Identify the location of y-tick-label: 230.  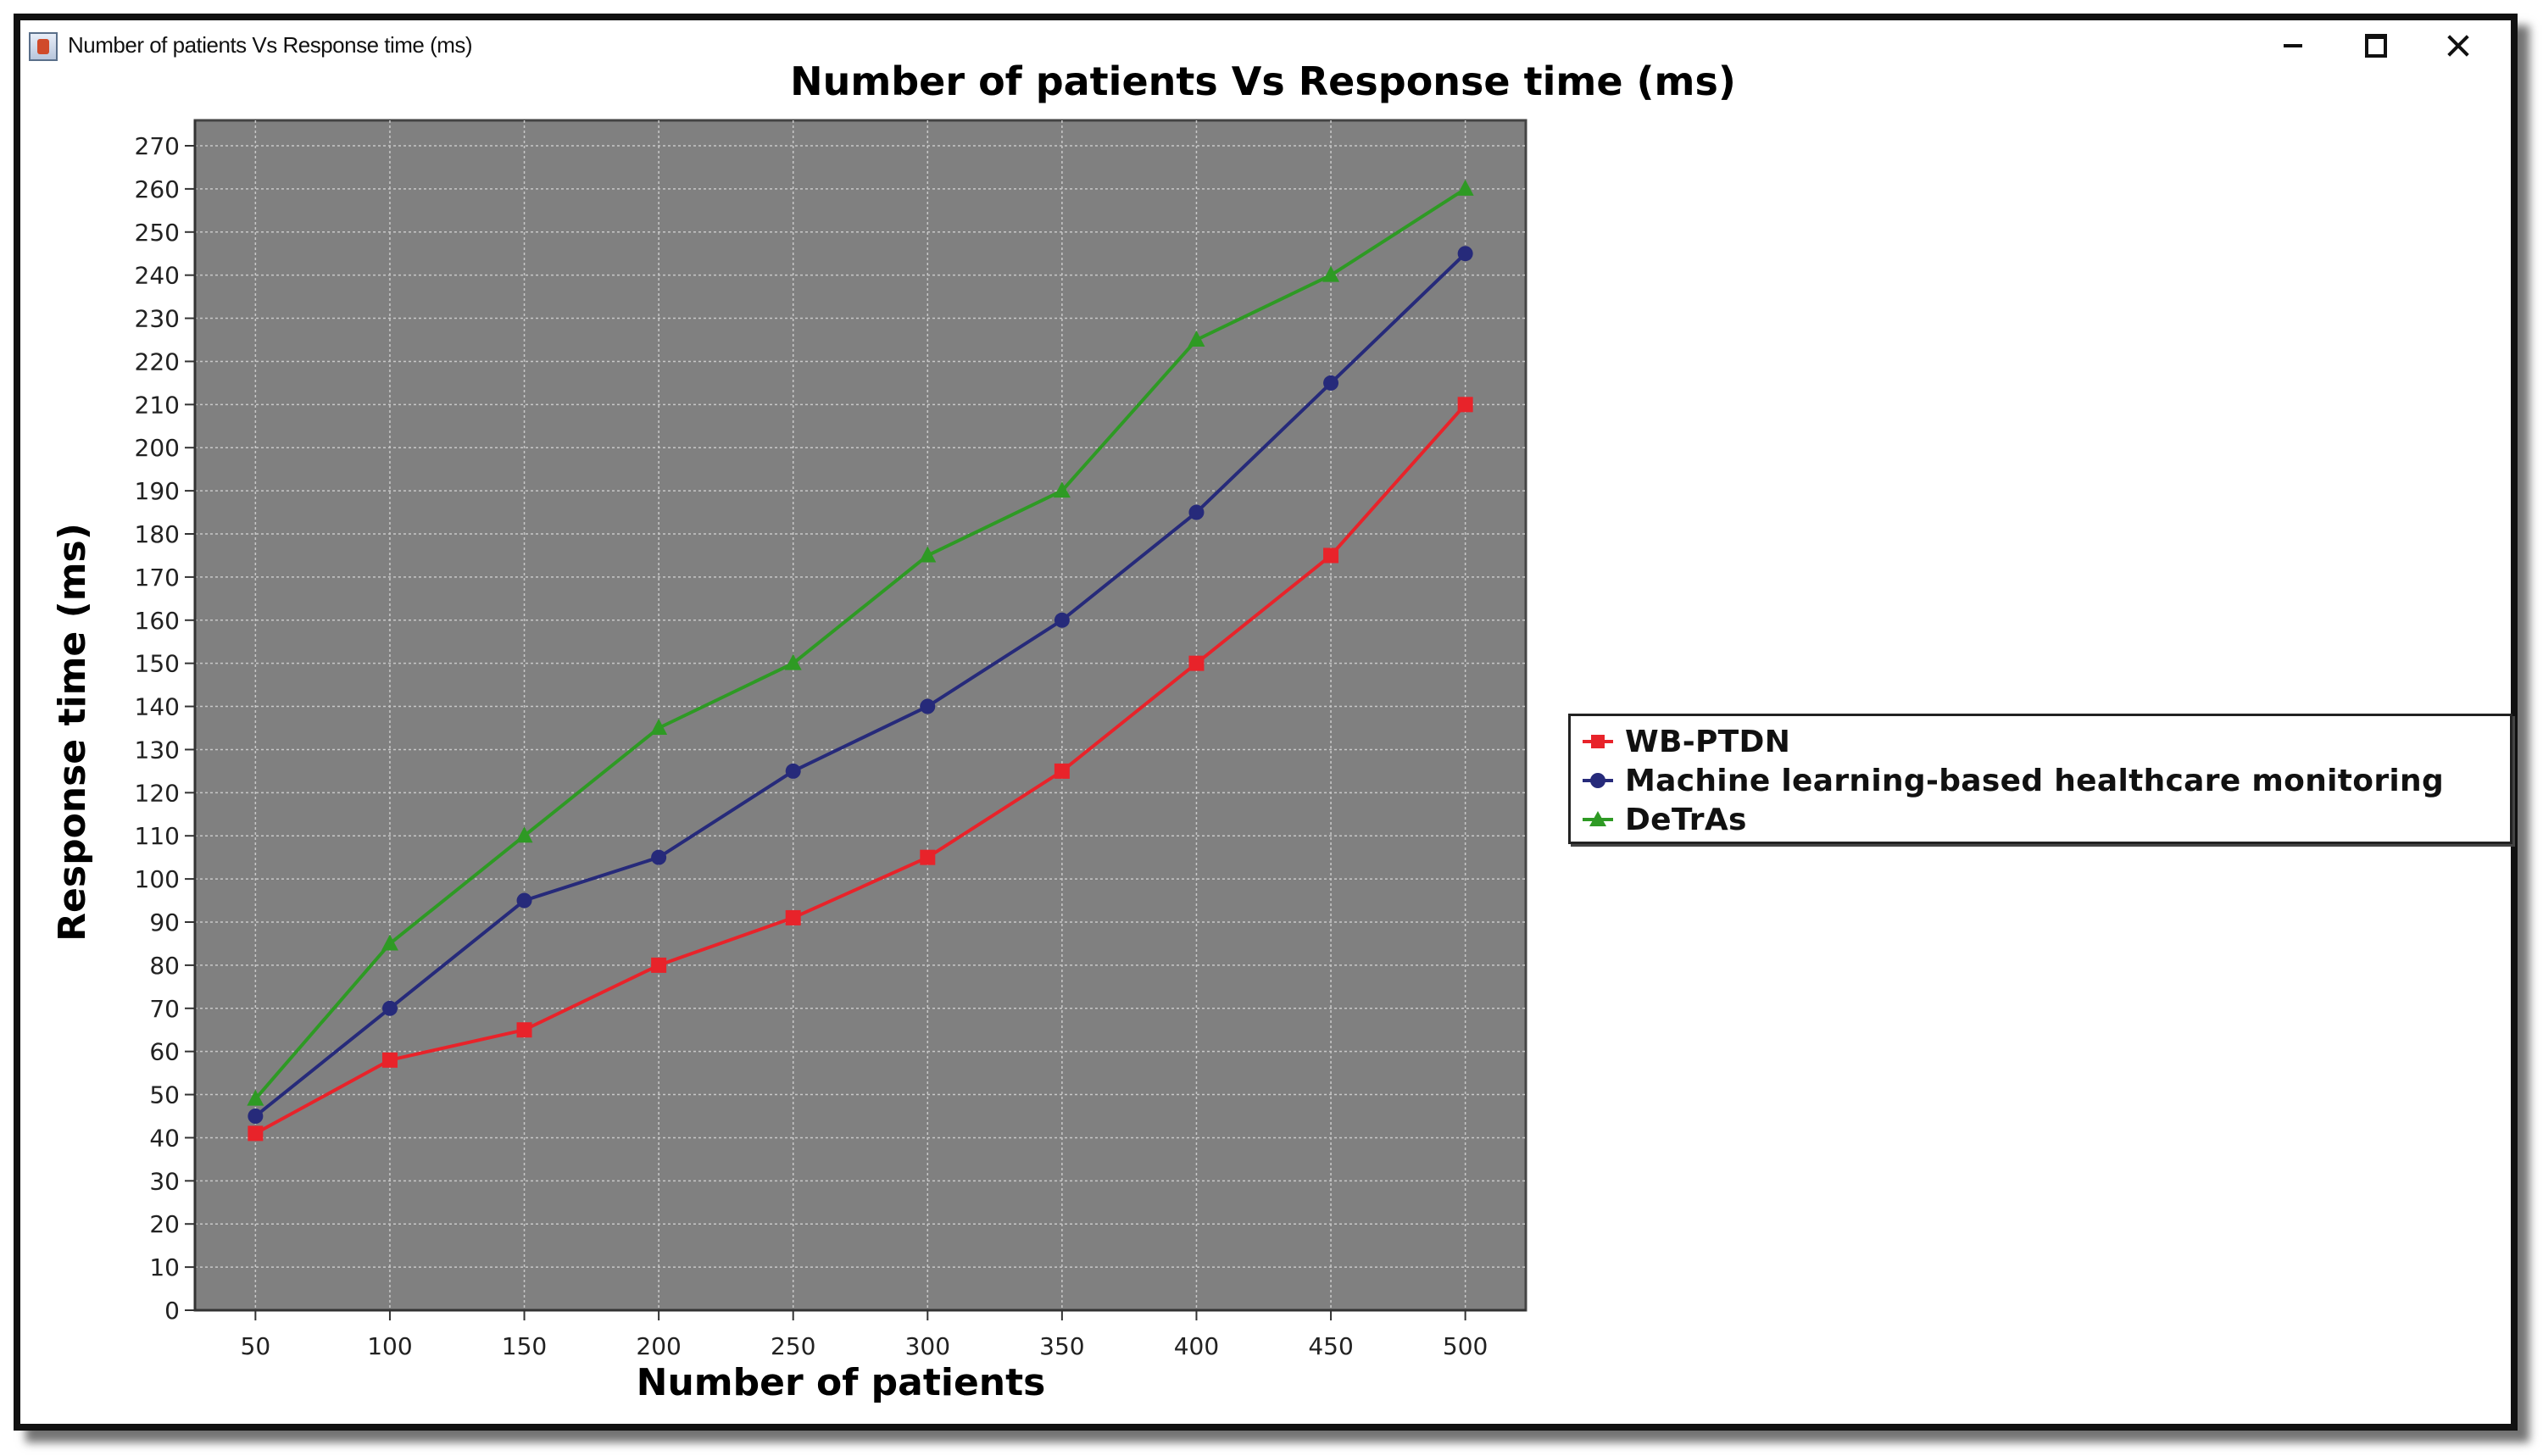
(158, 319).